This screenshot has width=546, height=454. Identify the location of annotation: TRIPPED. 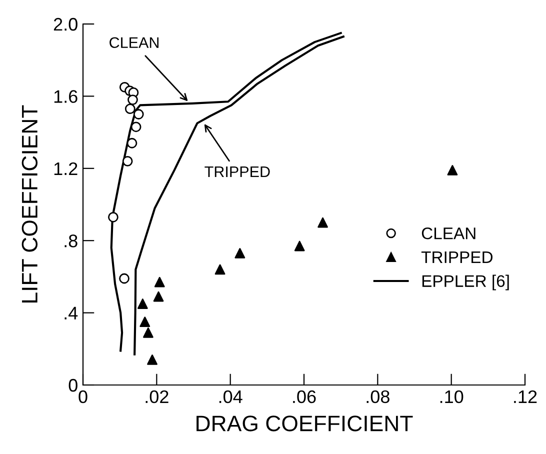
(237, 172).